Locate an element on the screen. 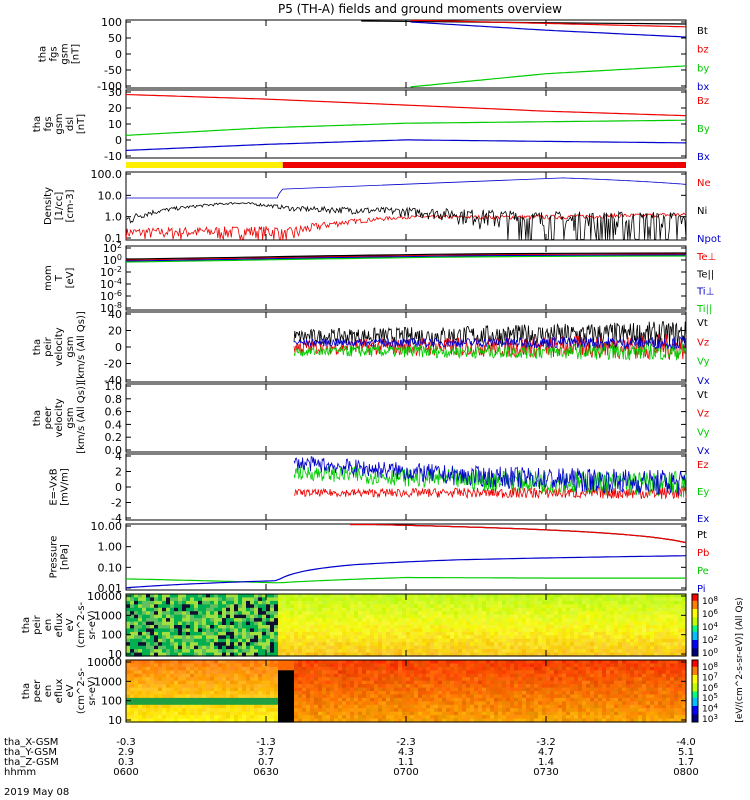 The height and width of the screenshot is (800, 750). series-pressure-Pi is located at coordinates (406, 572).